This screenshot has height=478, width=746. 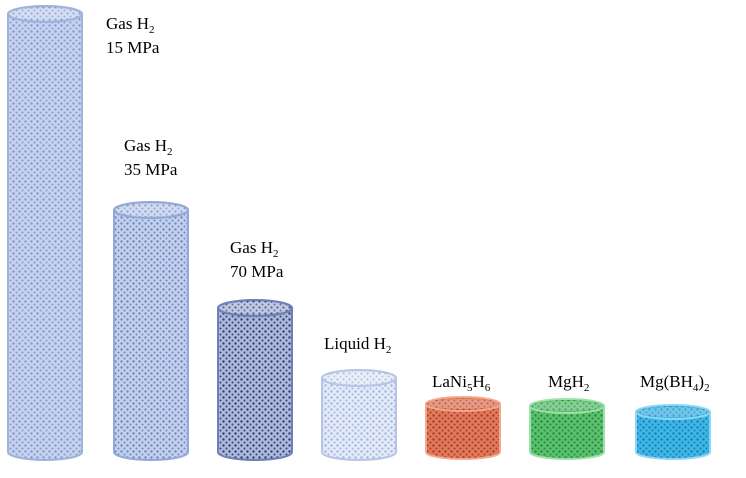 I want to click on cylinder-gas-h2-35mpa, so click(x=151, y=331).